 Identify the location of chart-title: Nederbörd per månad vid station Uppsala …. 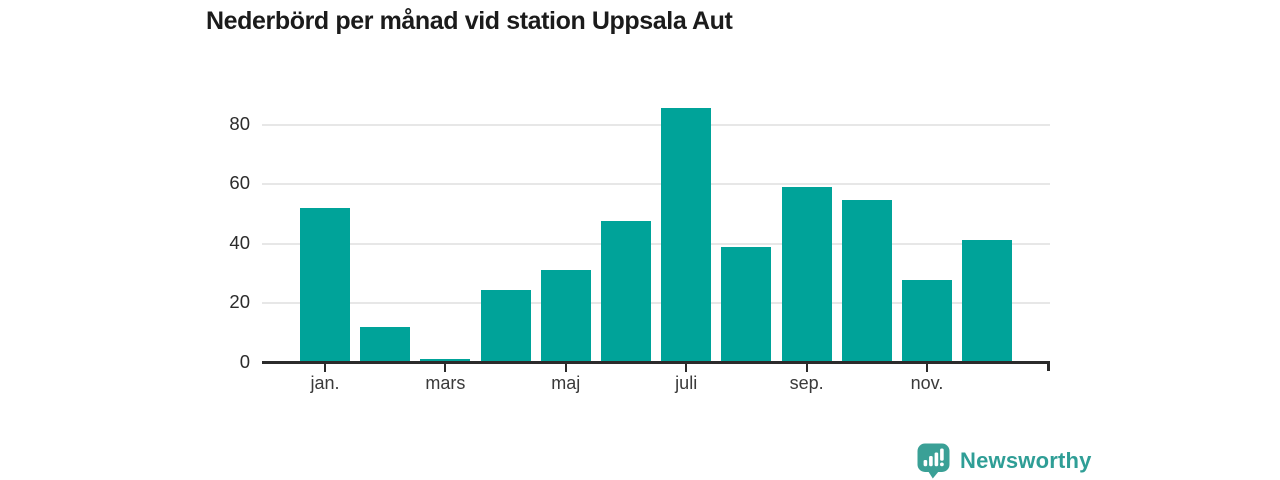
(469, 21).